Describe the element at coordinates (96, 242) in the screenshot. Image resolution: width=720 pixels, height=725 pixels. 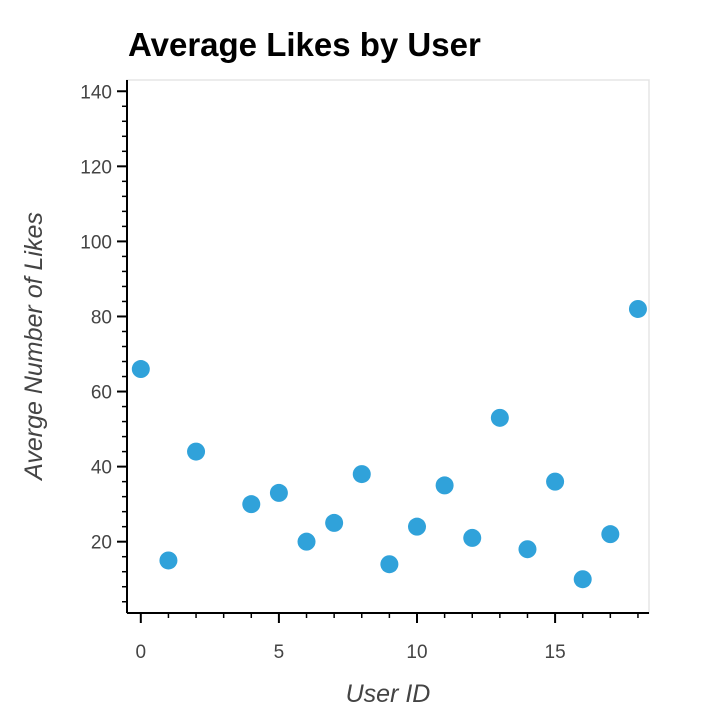
I see `y-tick-label: 100` at that location.